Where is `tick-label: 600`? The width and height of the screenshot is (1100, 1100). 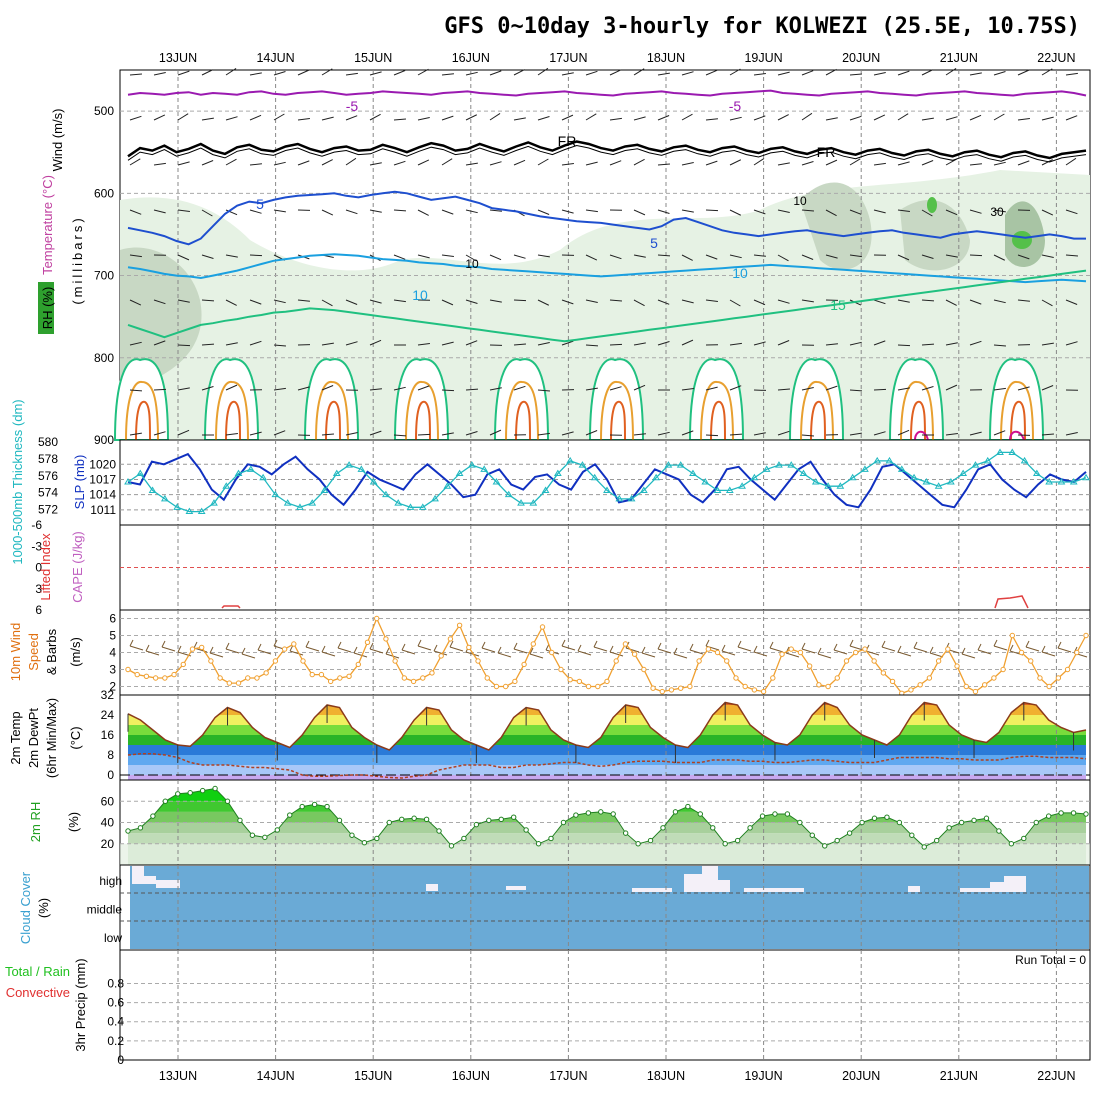
tick-label: 600 is located at coordinates (104, 193).